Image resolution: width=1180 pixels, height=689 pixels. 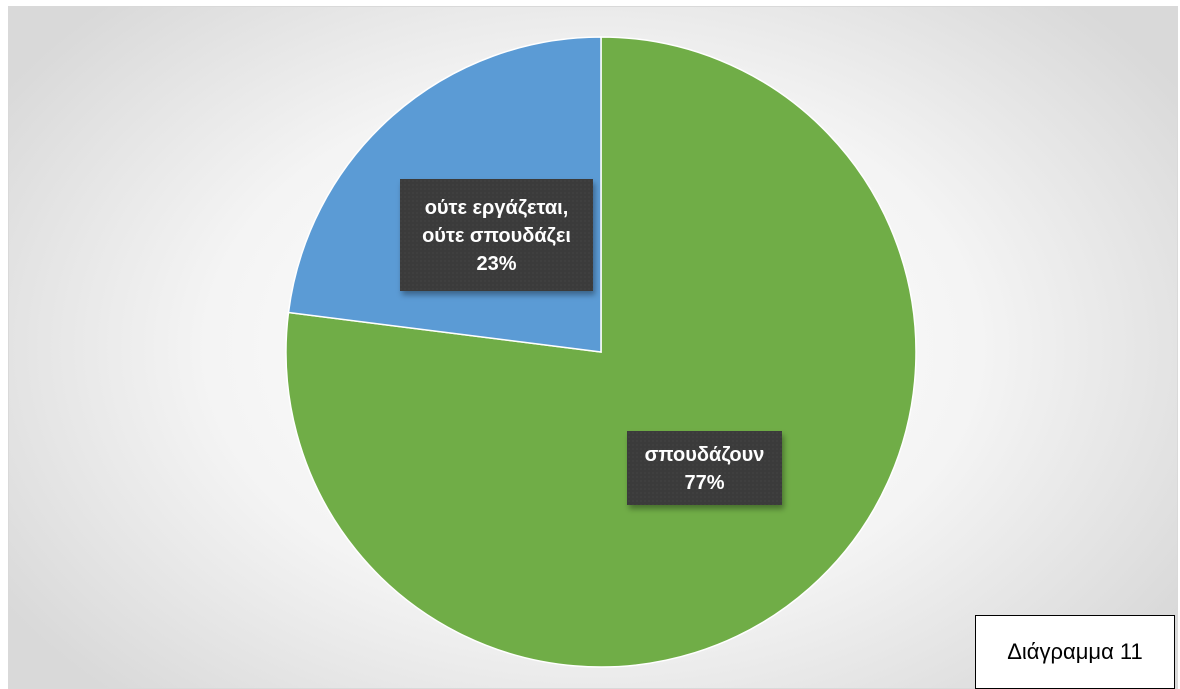 I want to click on data-label: σπουδάζουν 77%, so click(x=704, y=468).